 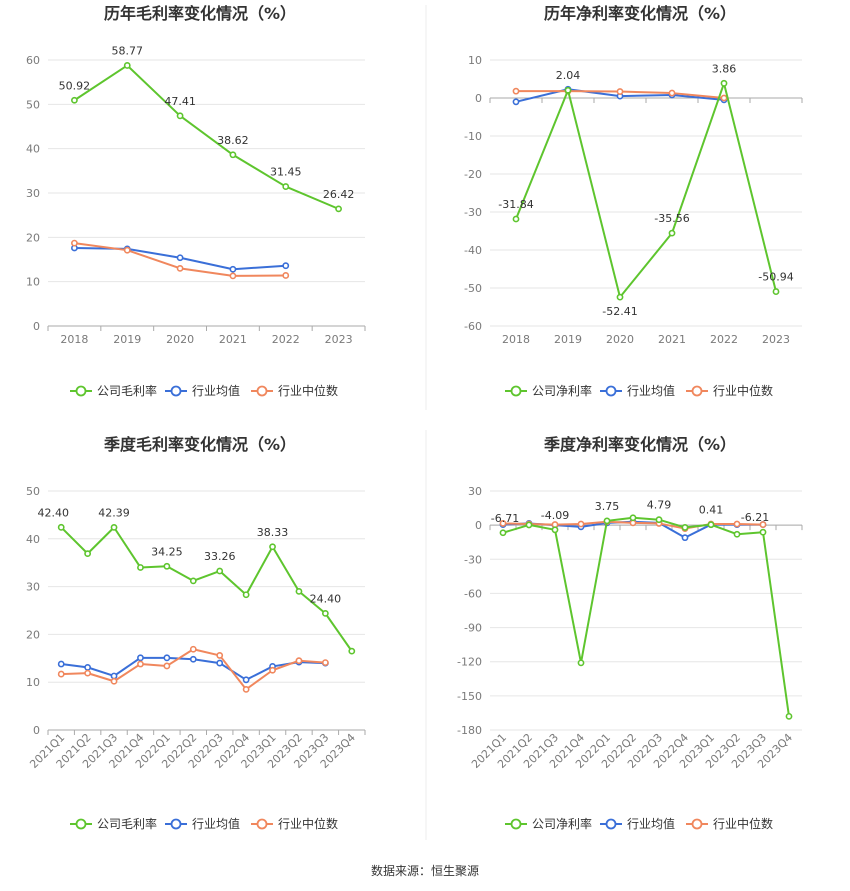 What do you see at coordinates (114, 512) in the screenshot?
I see `data-label: 42.39` at bounding box center [114, 512].